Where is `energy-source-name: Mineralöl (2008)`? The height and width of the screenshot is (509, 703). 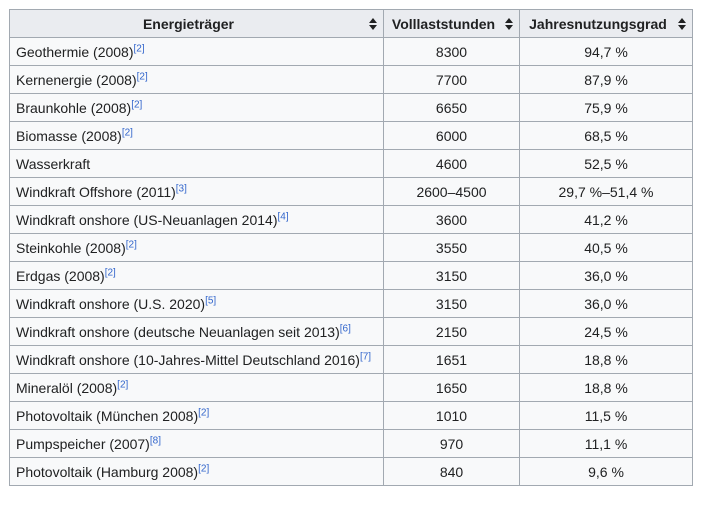
energy-source-name: Mineralöl (2008) is located at coordinates (67, 387).